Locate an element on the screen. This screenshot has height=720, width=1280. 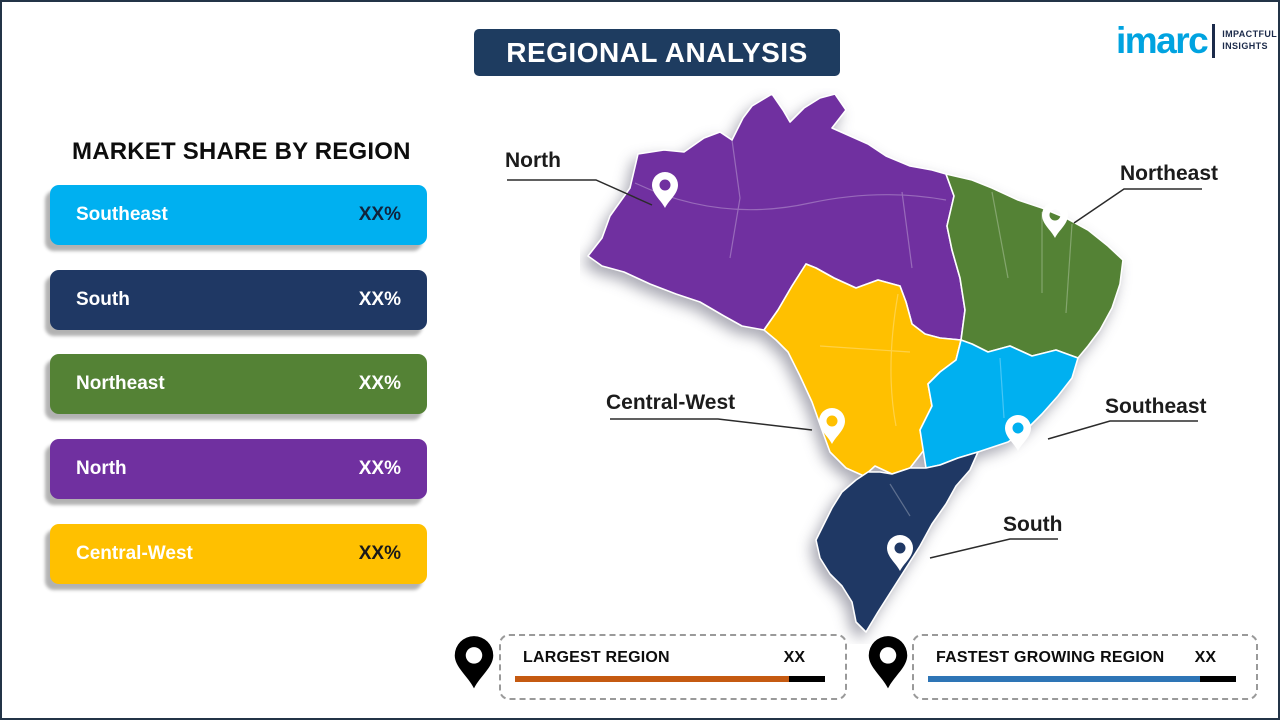
map-label-northeast: Northeast is located at coordinates (1169, 173).